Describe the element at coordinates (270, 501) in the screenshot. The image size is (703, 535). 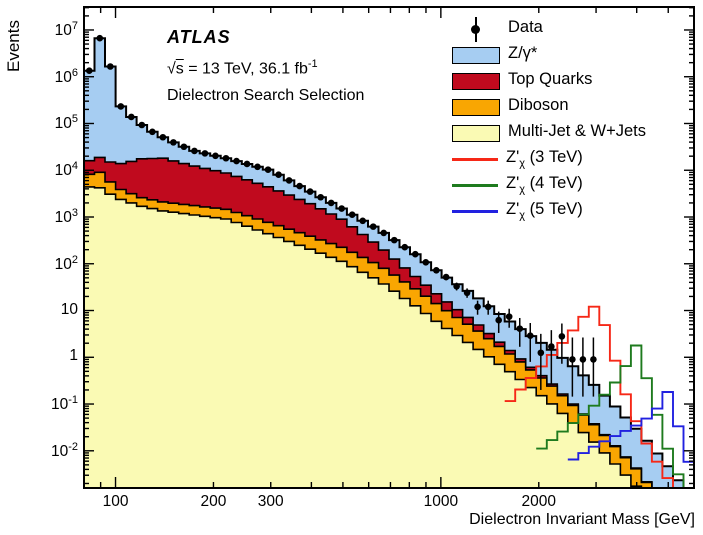
I see `x-tick-label: 300` at that location.